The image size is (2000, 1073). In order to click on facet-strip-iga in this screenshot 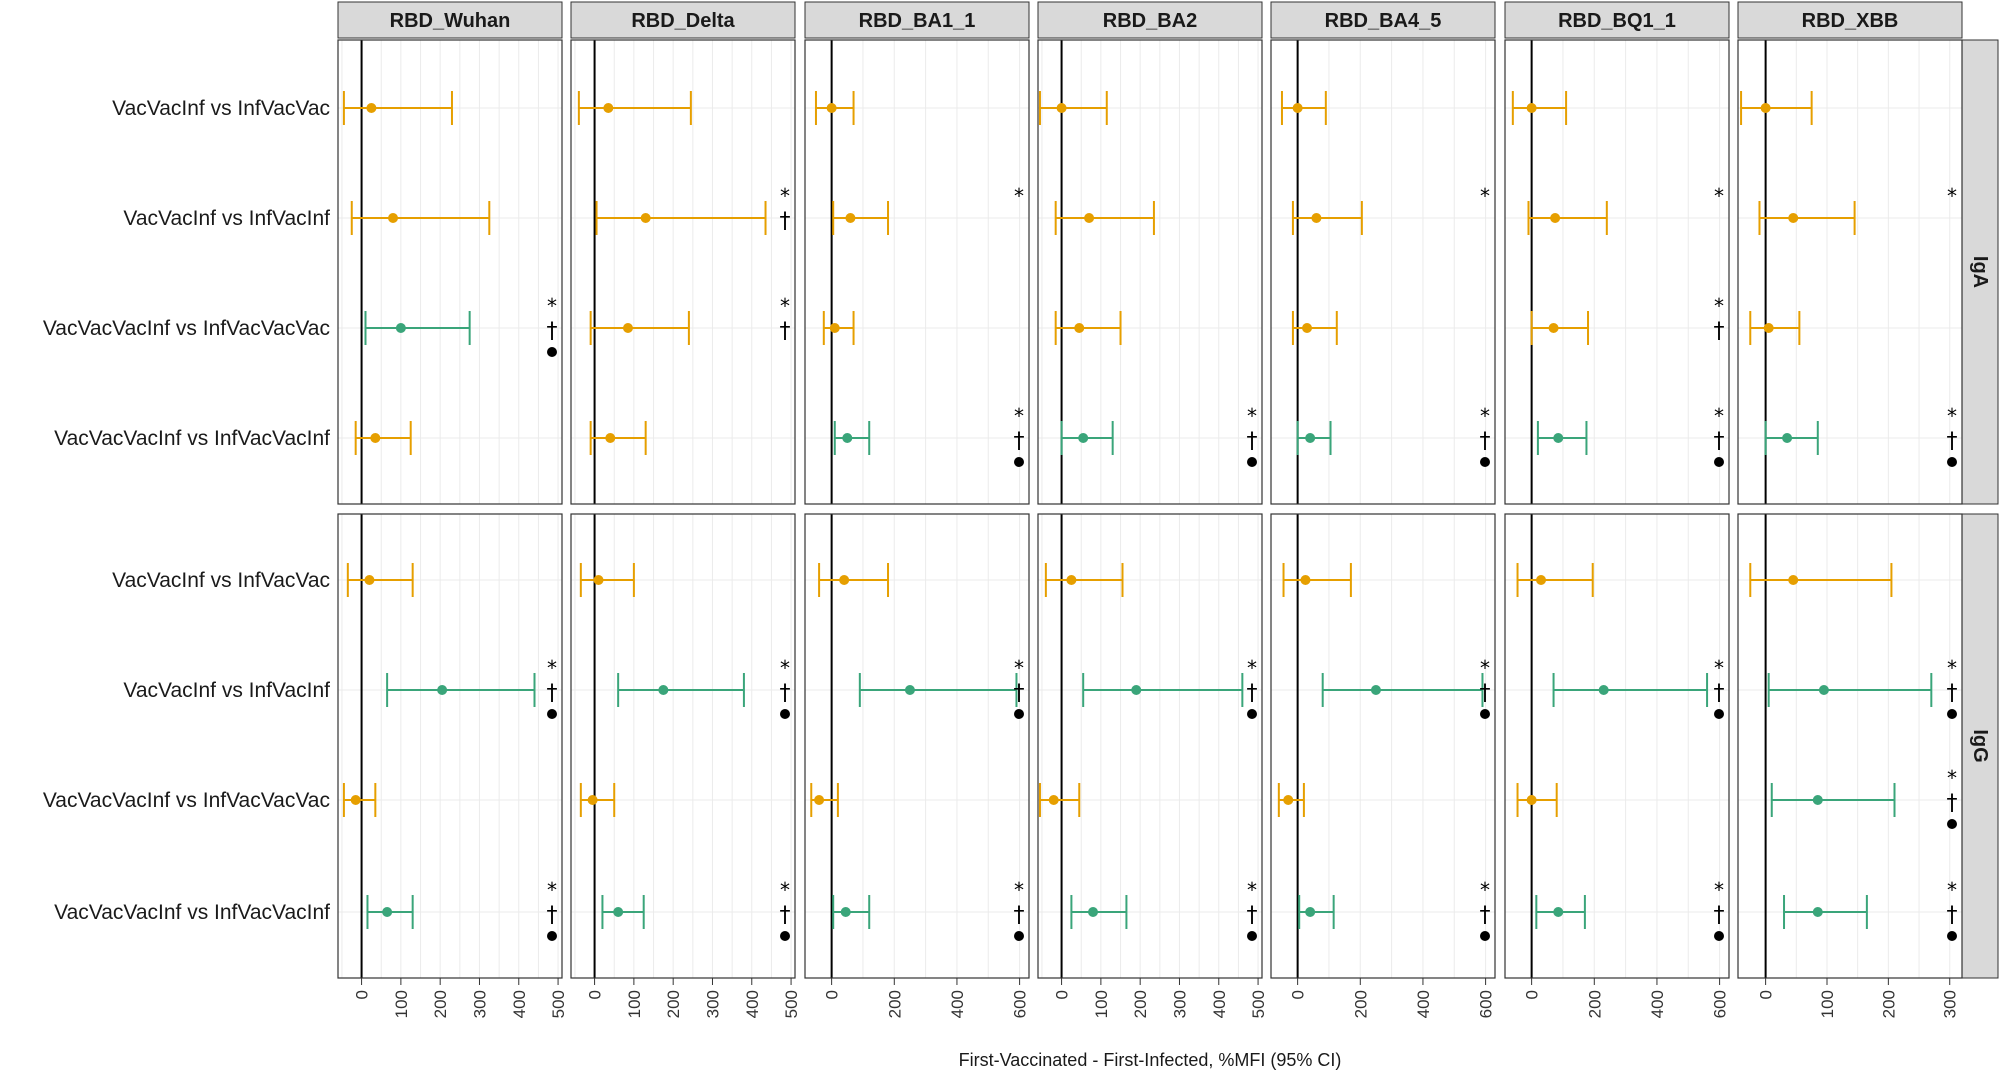, I will do `click(1980, 272)`.